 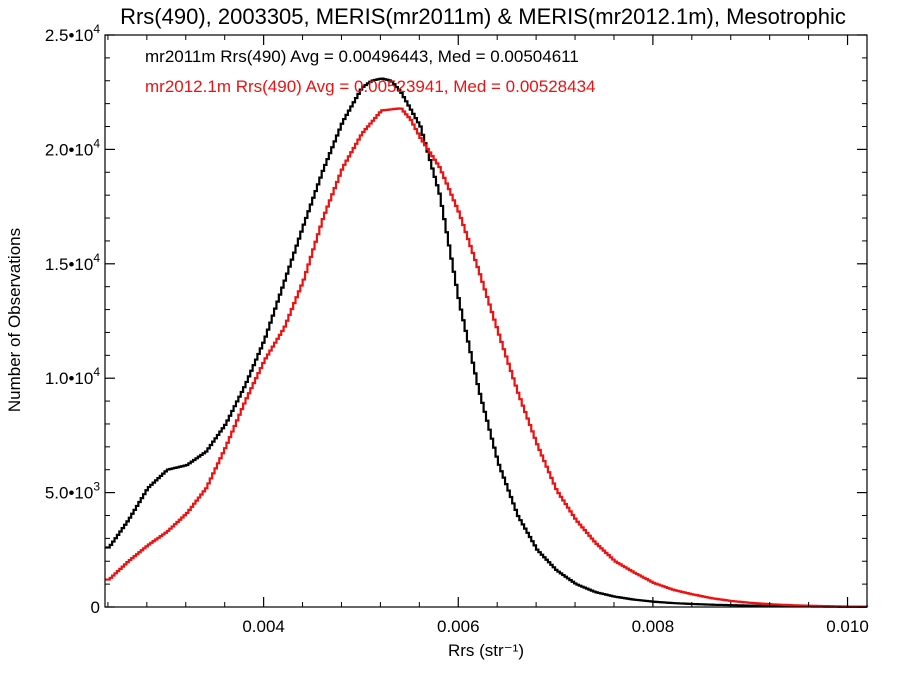 What do you see at coordinates (486, 650) in the screenshot?
I see `x-axis-label: Rrs (str⁻¹)` at bounding box center [486, 650].